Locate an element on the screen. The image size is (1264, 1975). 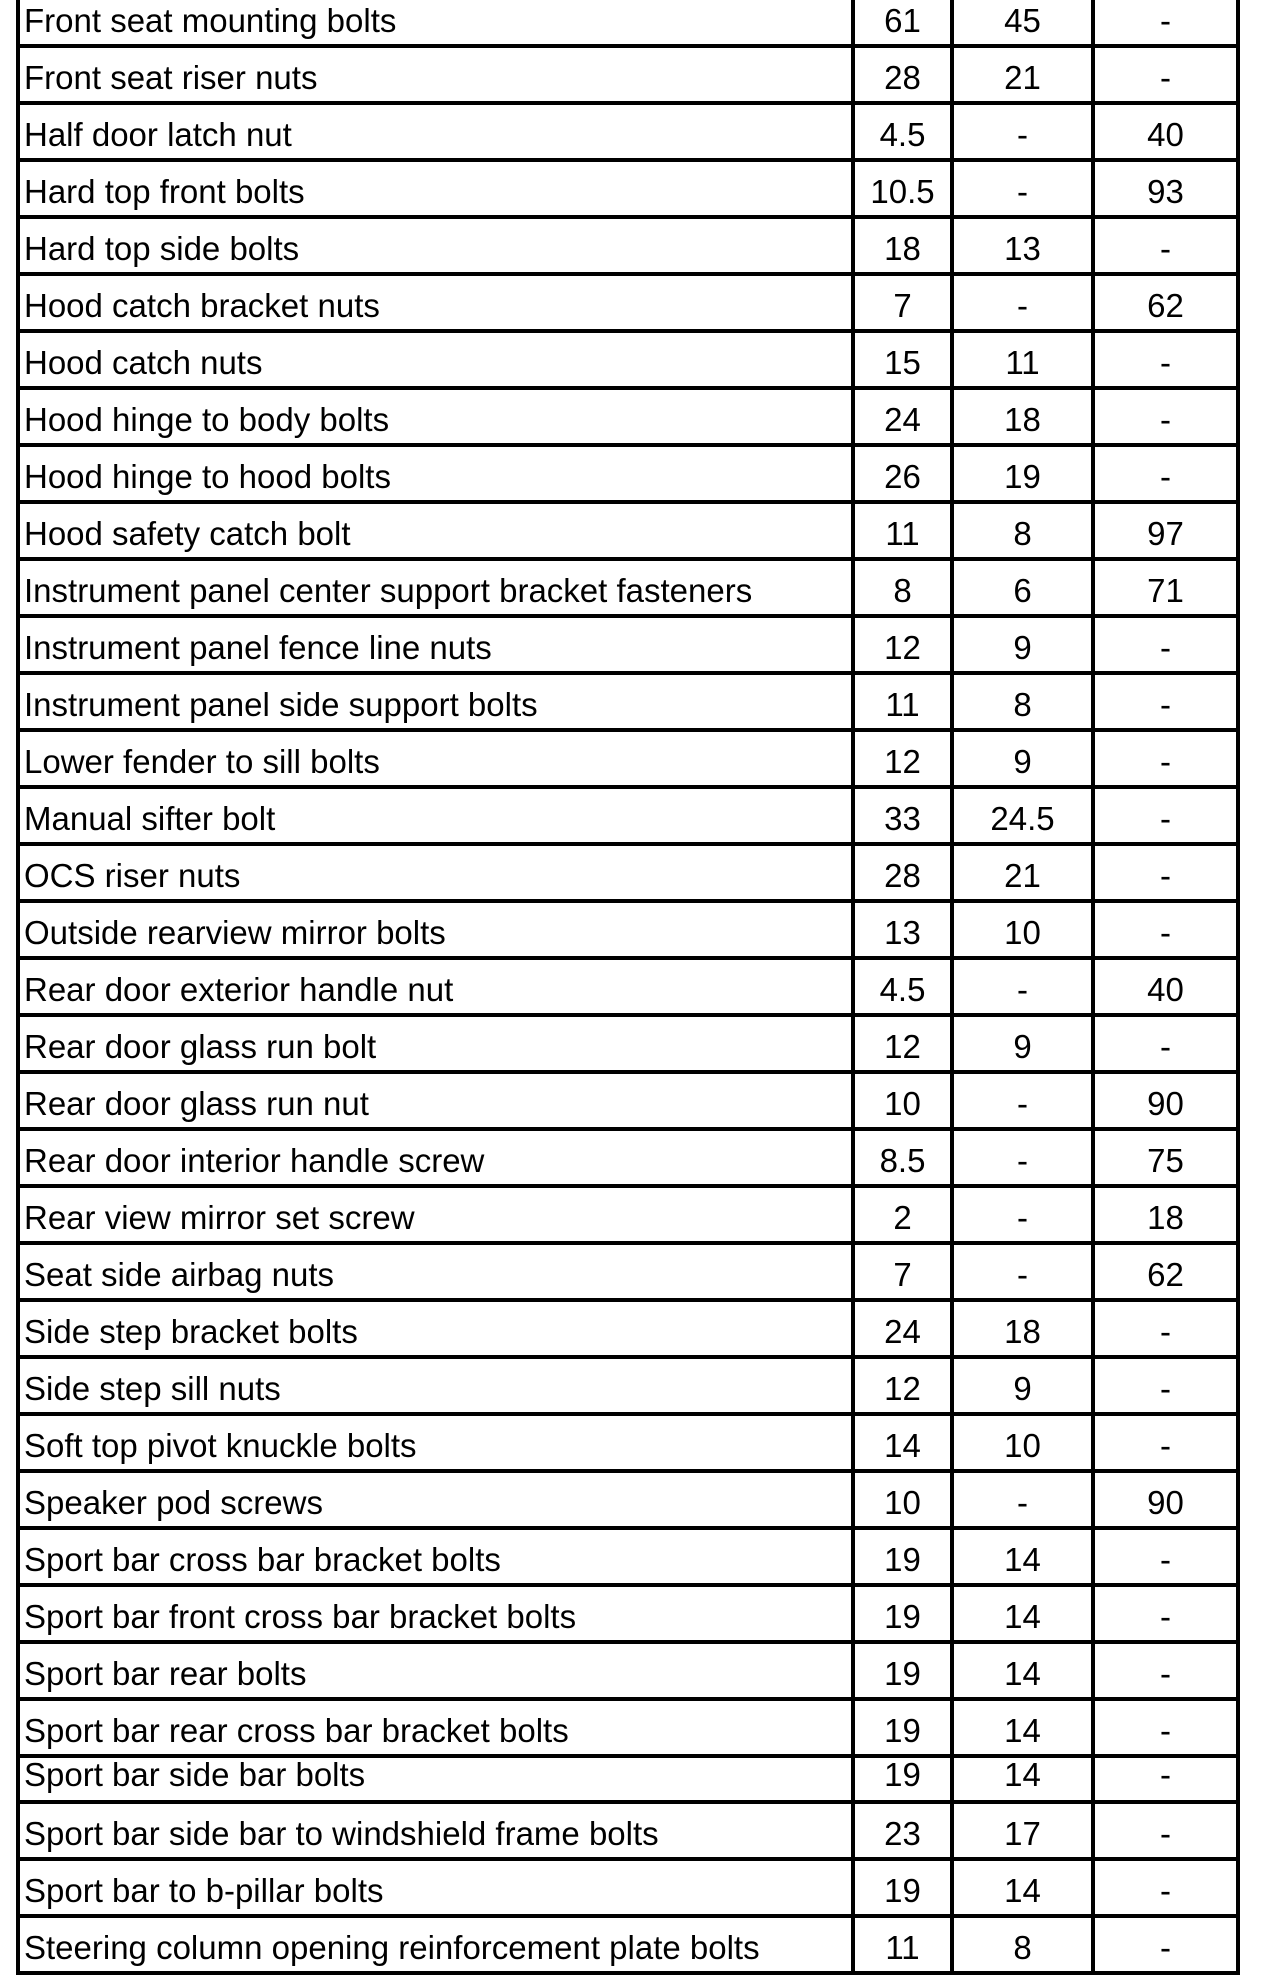
fastener-name-cell: Hood catch bracket nuts is located at coordinates (433, 302).